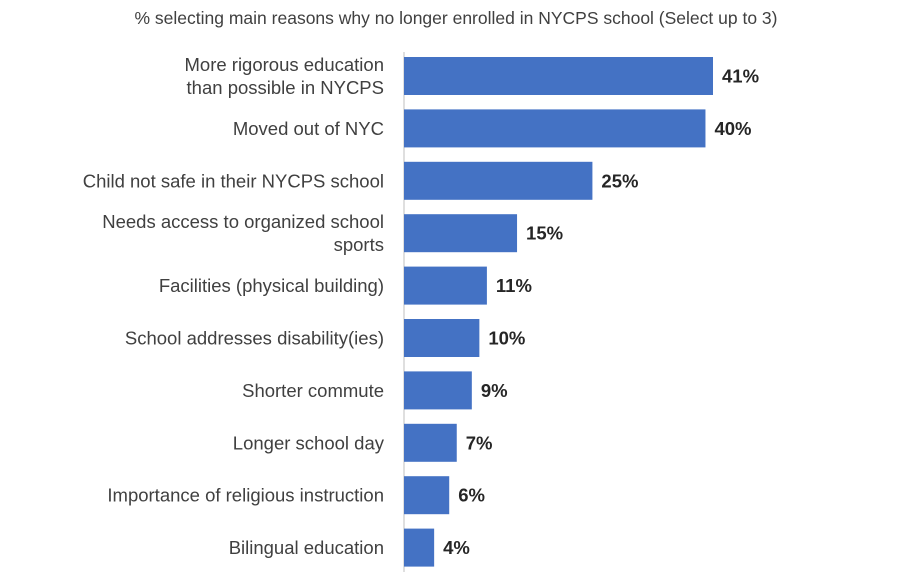  Describe the element at coordinates (740, 76) in the screenshot. I see `value-label-0: 41%` at that location.